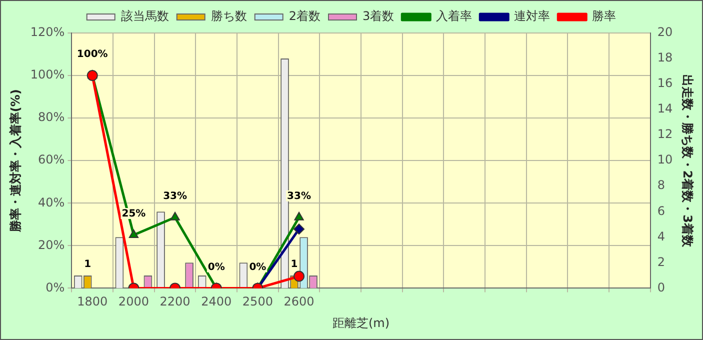  Describe the element at coordinates (15, 161) in the screenshot. I see `y-axis-title: 勝率・連対率・入着率(%)` at that location.